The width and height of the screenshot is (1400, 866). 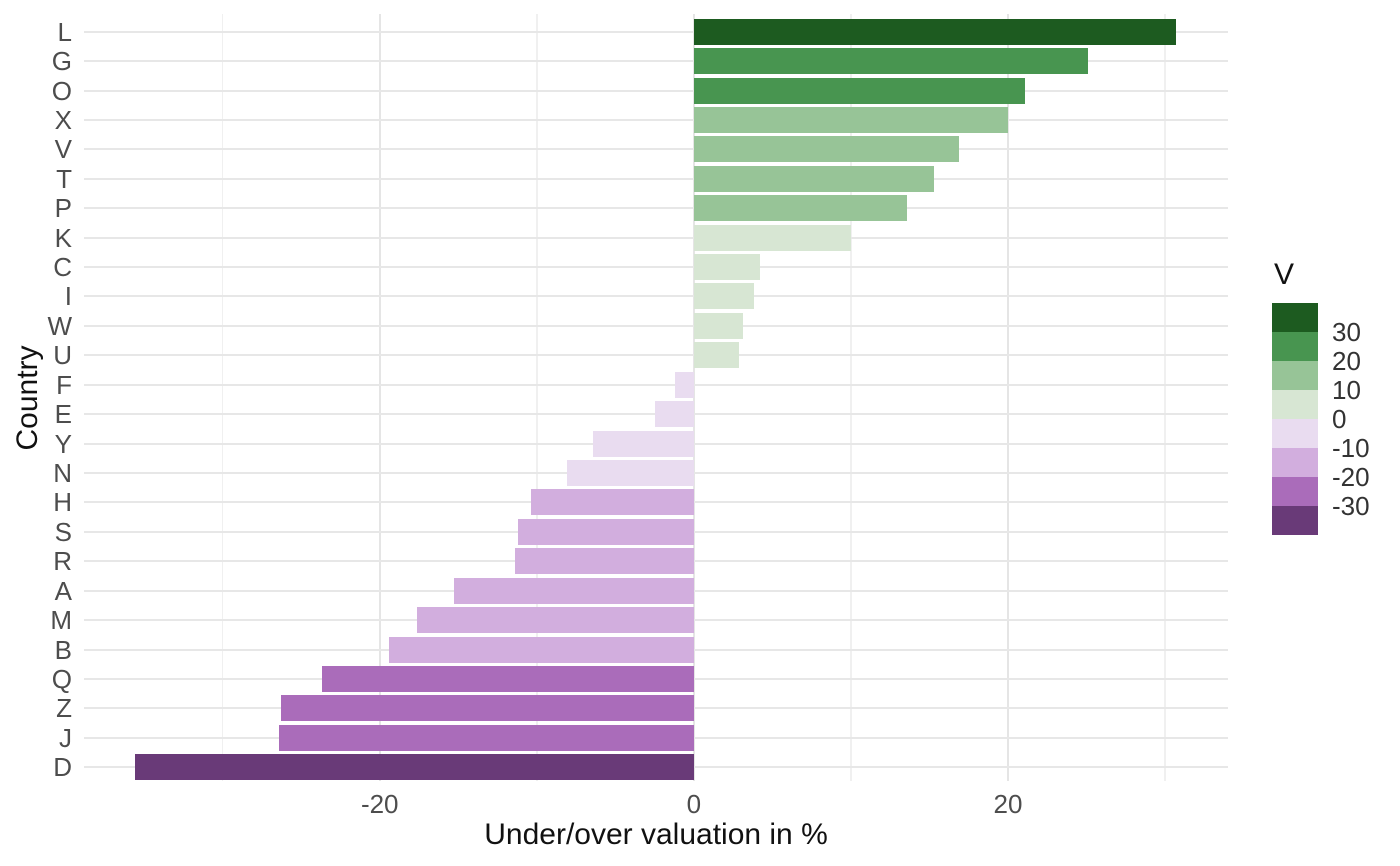 I want to click on gridline-minor--10, so click(x=537, y=397).